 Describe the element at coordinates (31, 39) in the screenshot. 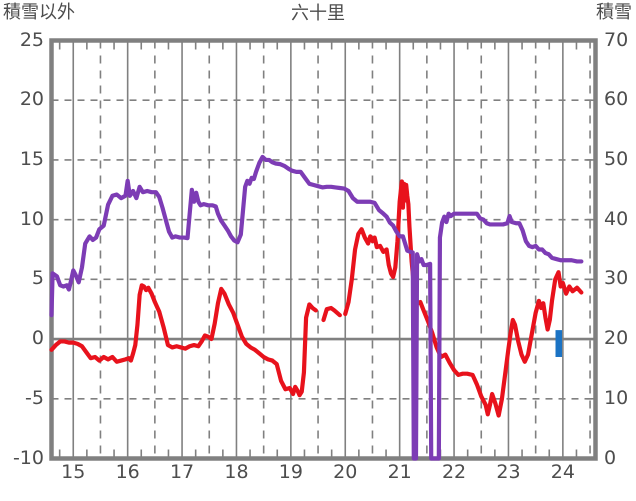

I see `left-axis-tick-25: 25` at that location.